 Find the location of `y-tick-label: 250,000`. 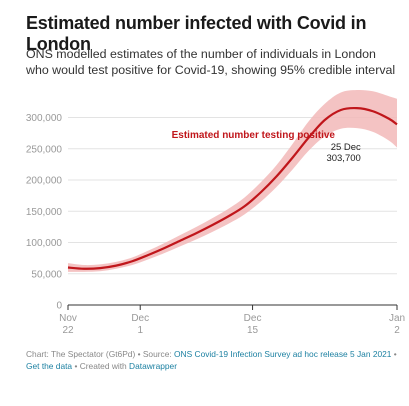

y-tick-label: 250,000 is located at coordinates (44, 149).